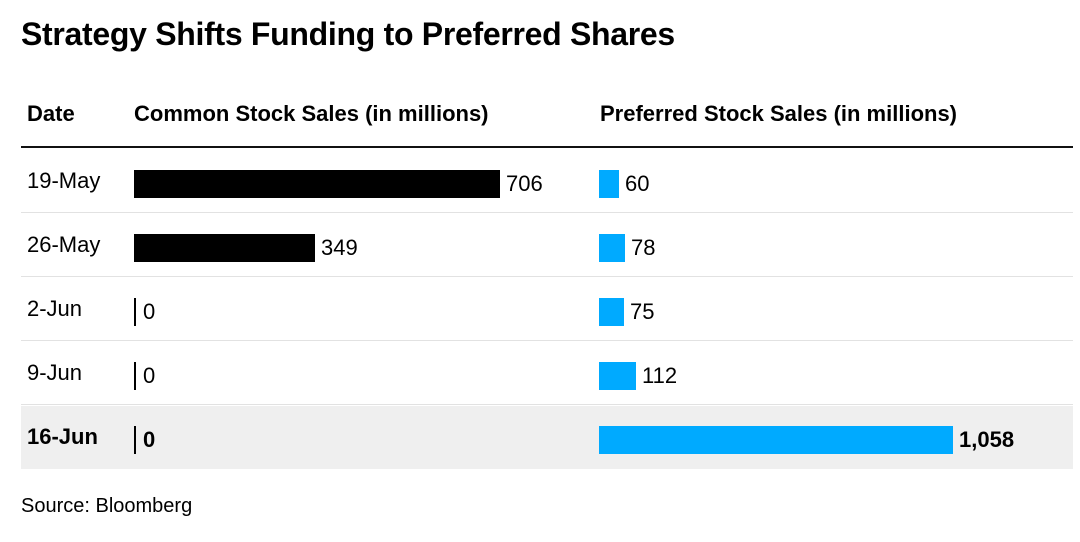 The height and width of the screenshot is (542, 1080). Describe the element at coordinates (524, 183) in the screenshot. I see `common-stock-value-label: 706` at that location.